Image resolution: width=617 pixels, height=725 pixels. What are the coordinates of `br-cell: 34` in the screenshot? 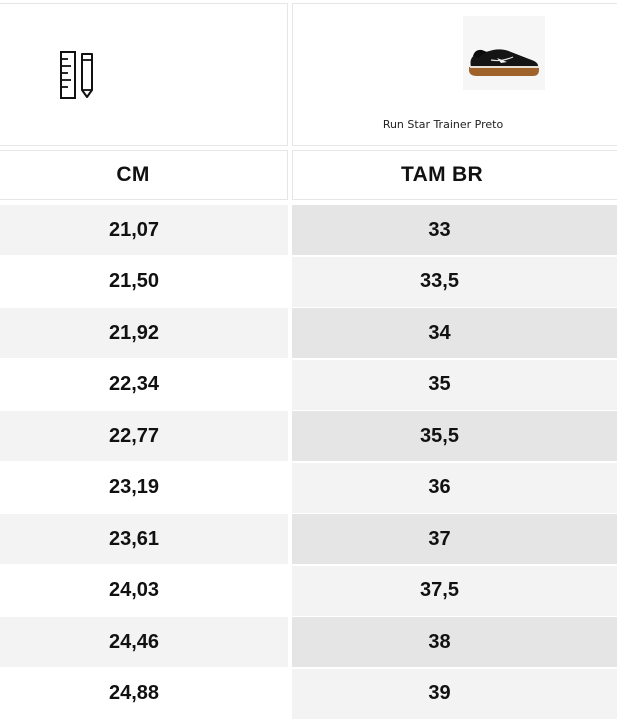 It's located at (454, 333).